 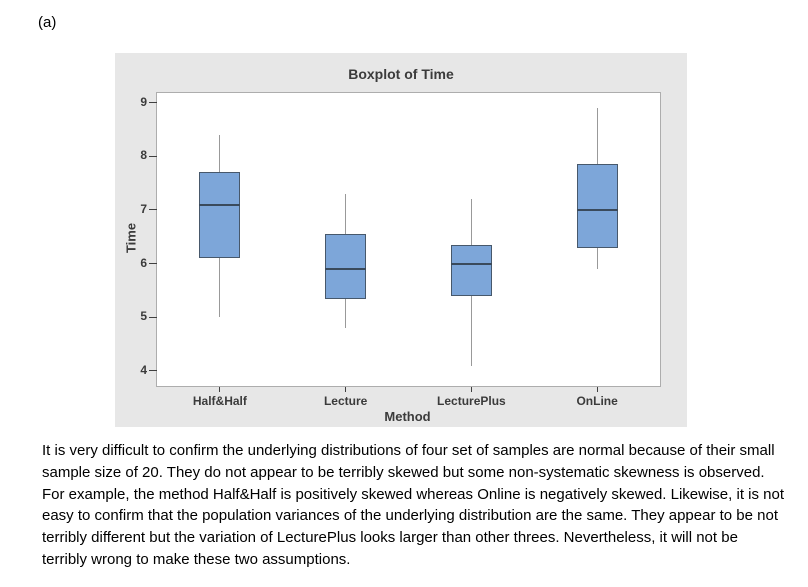 What do you see at coordinates (143, 262) in the screenshot?
I see `y-tick-label: 6` at bounding box center [143, 262].